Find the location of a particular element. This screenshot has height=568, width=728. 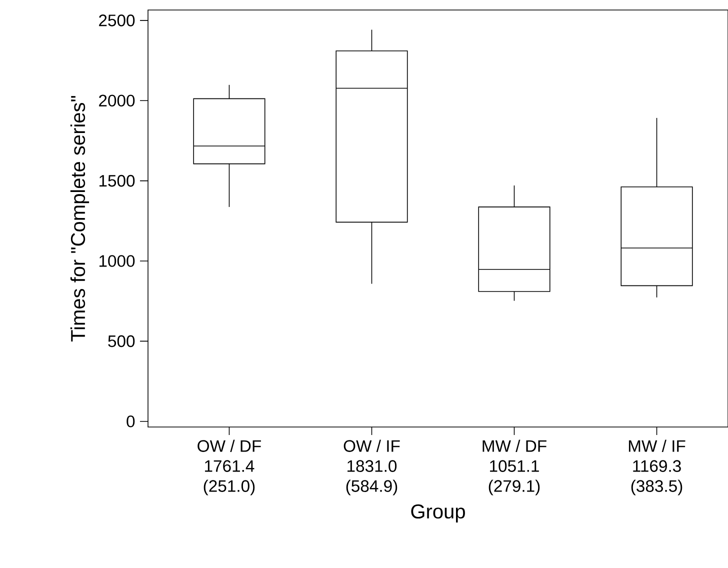

x-tick-label: OW / IF is located at coordinates (372, 446).